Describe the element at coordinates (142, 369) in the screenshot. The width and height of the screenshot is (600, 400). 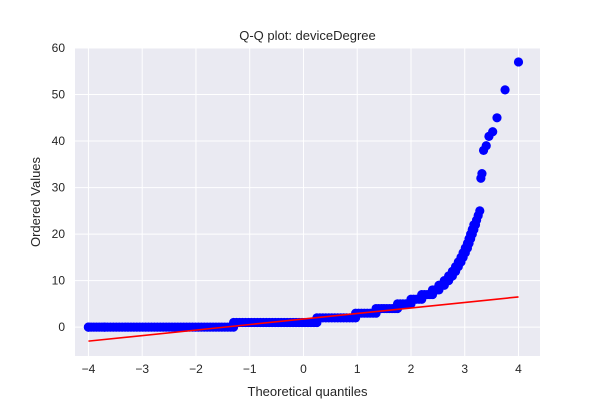
I see `x-tick-label: −3` at that location.